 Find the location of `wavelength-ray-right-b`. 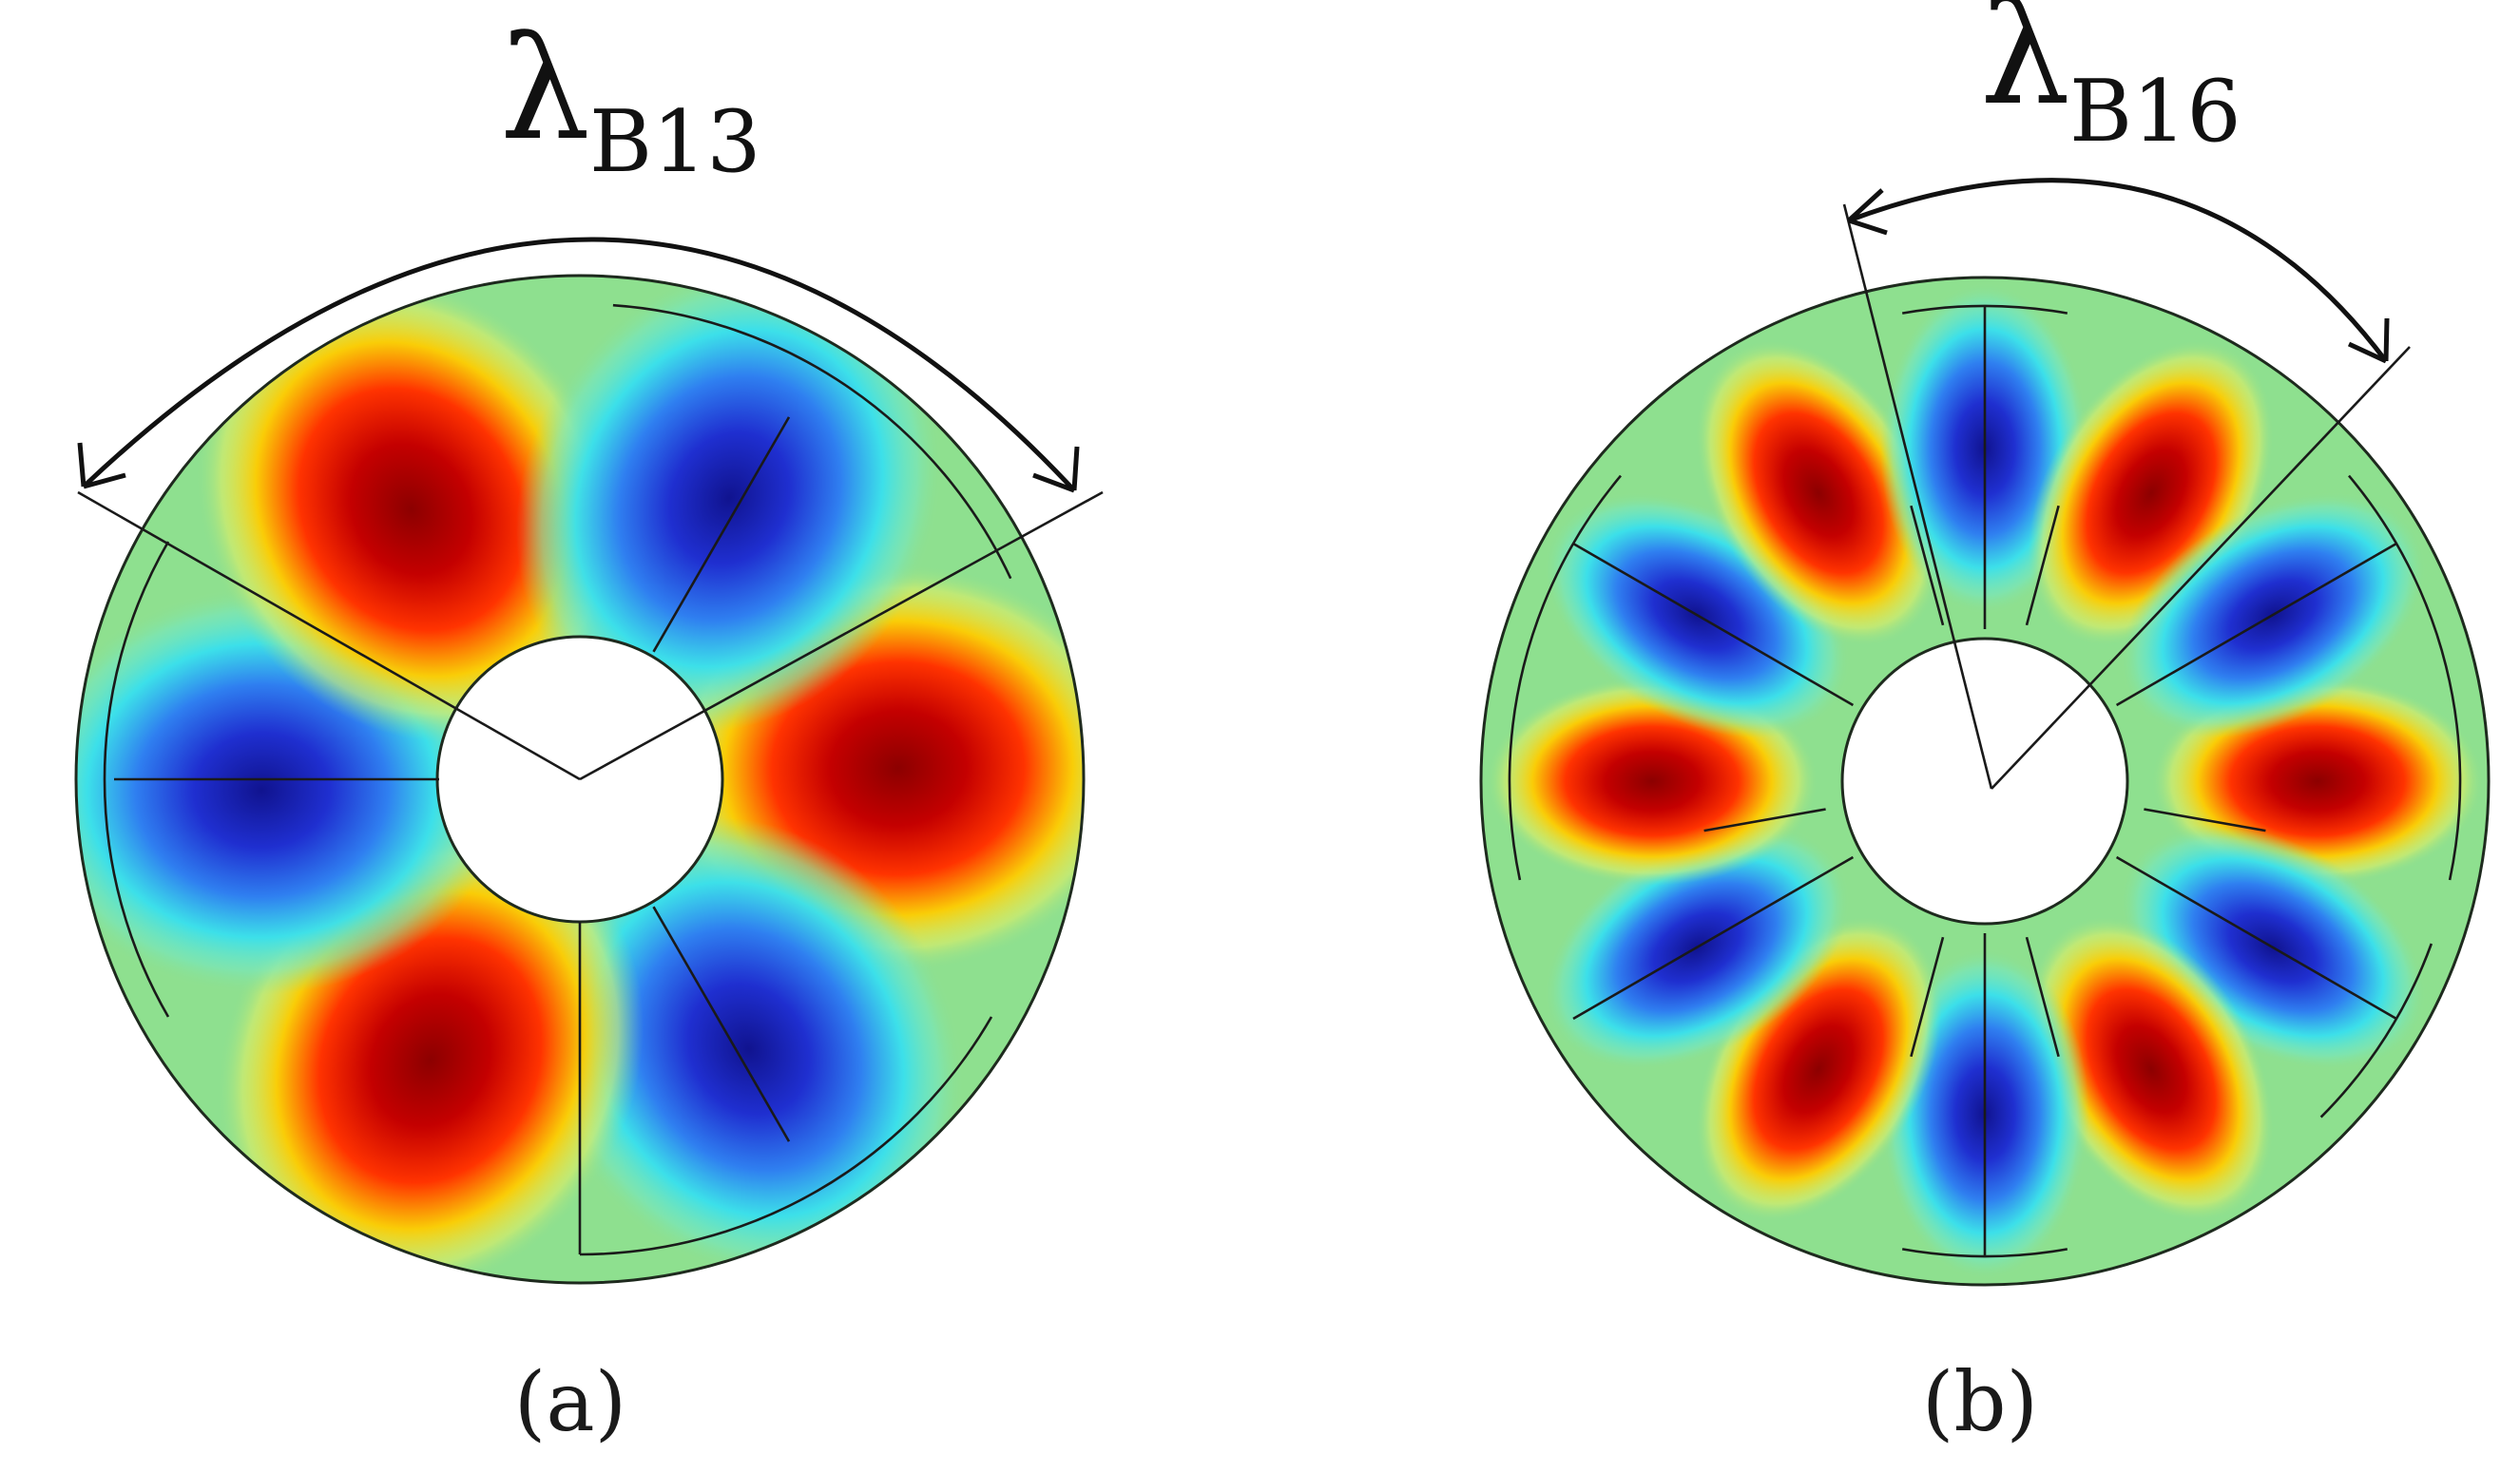

wavelength-ray-right-b is located at coordinates (2201, 568).